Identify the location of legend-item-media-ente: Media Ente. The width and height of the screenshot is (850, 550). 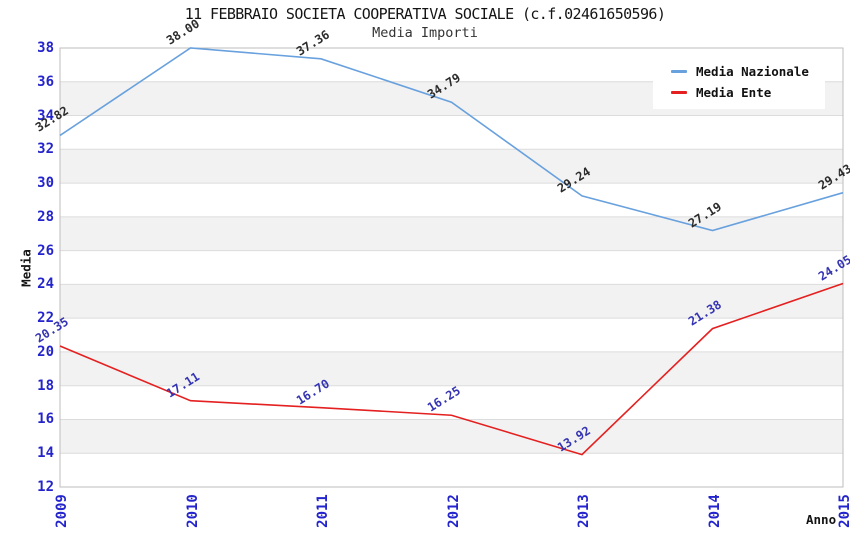
(740, 92).